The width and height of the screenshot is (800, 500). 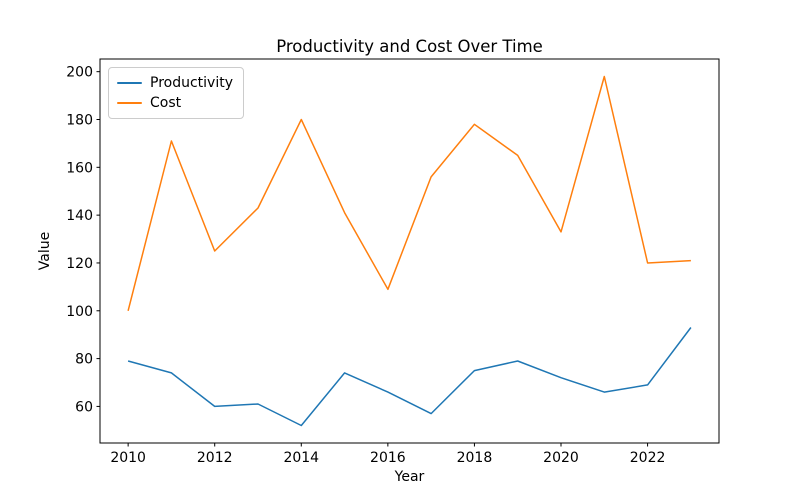 What do you see at coordinates (301, 458) in the screenshot?
I see `x-tick-label: 2014` at bounding box center [301, 458].